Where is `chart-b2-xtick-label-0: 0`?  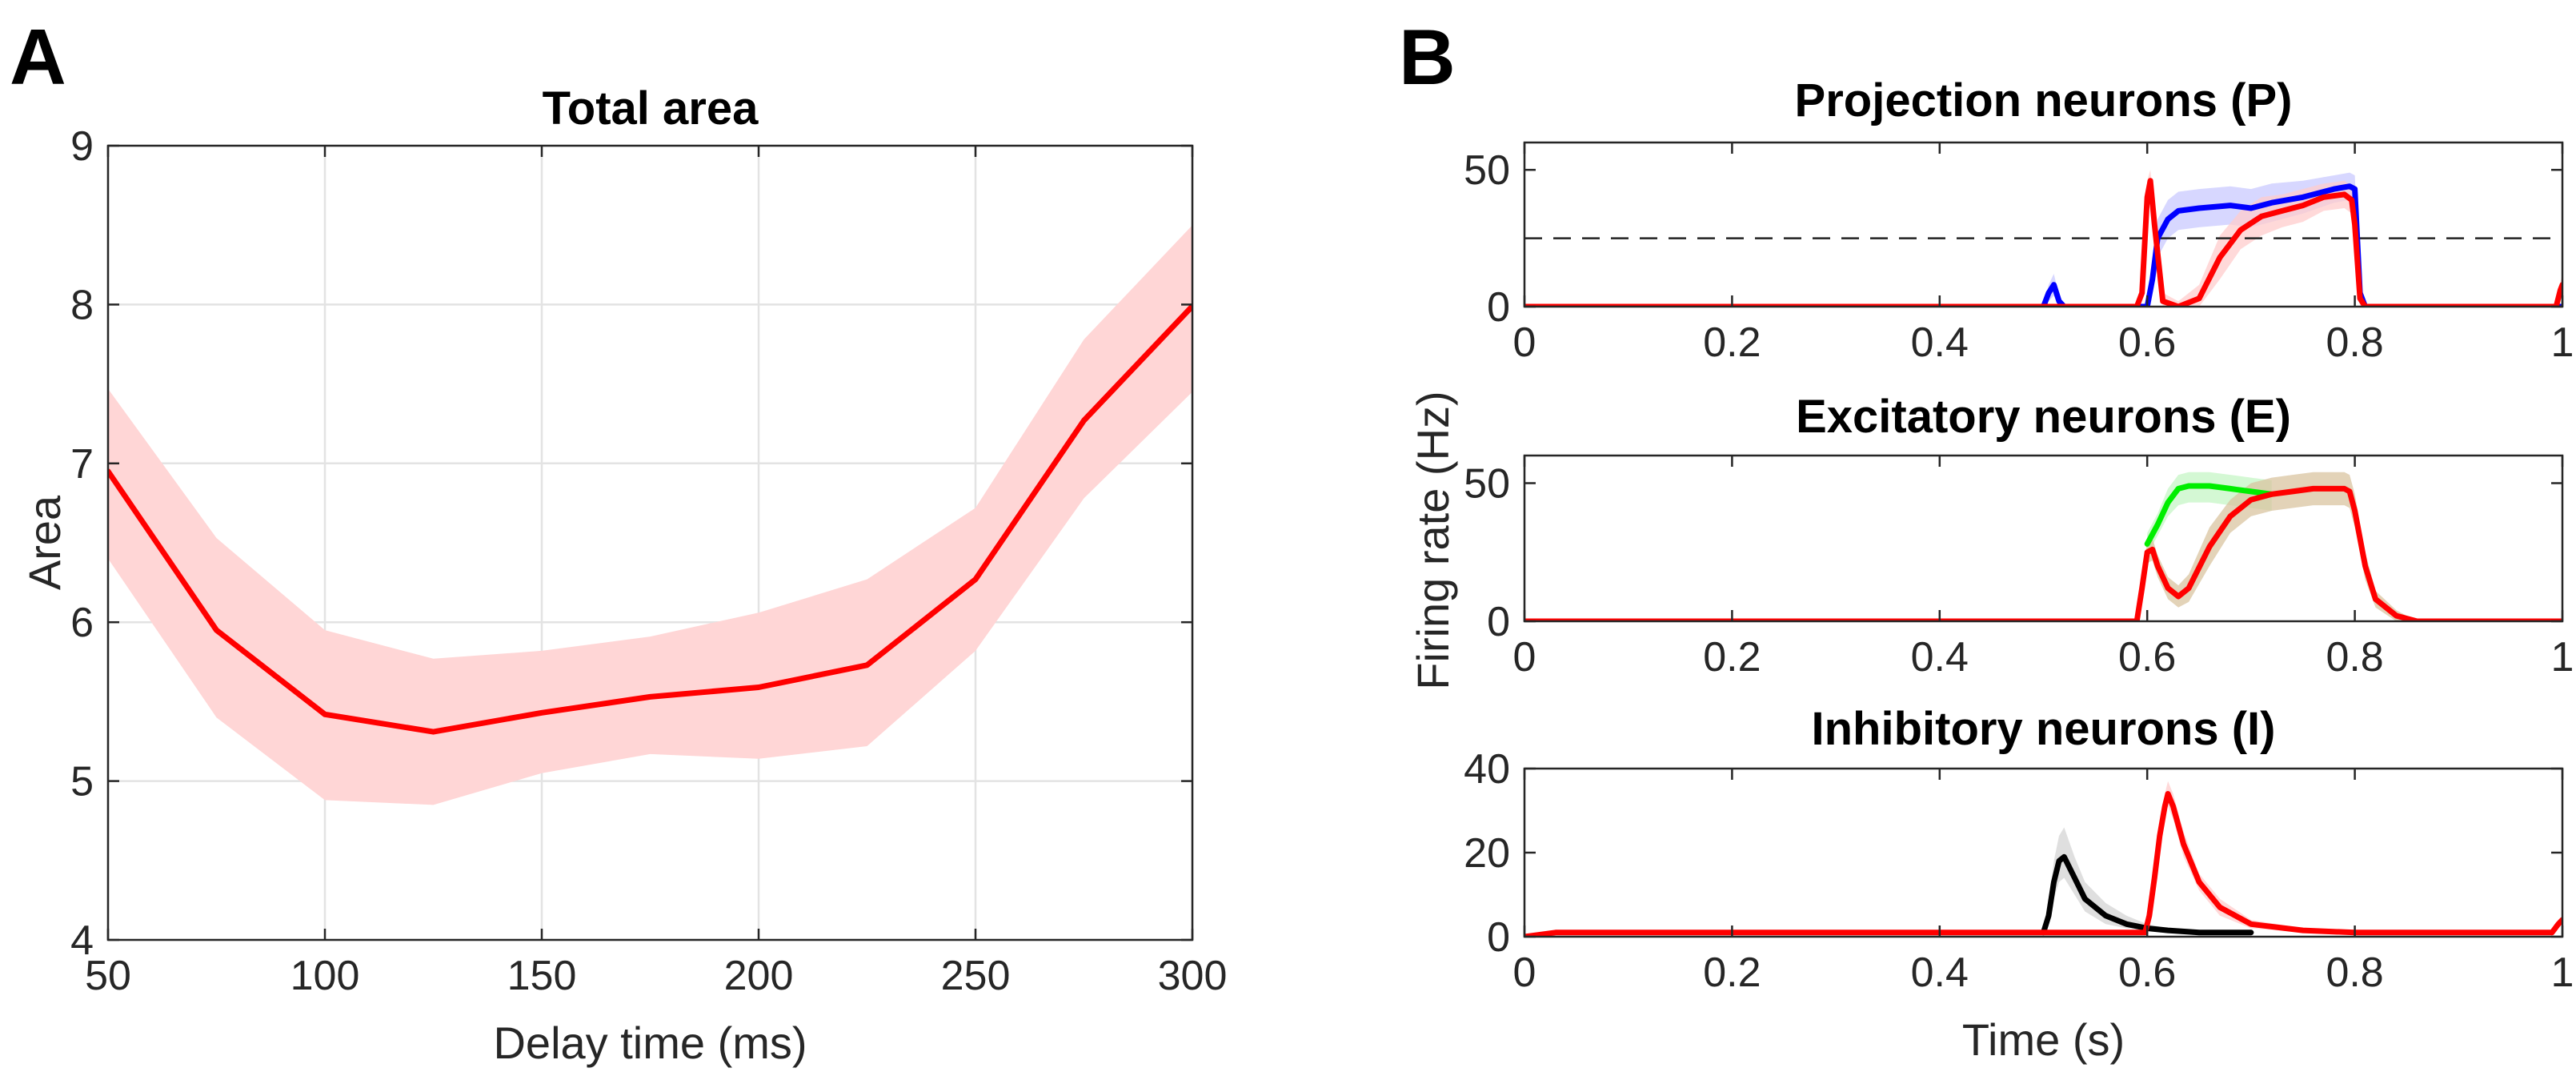 chart-b2-xtick-label-0: 0 is located at coordinates (1524, 658).